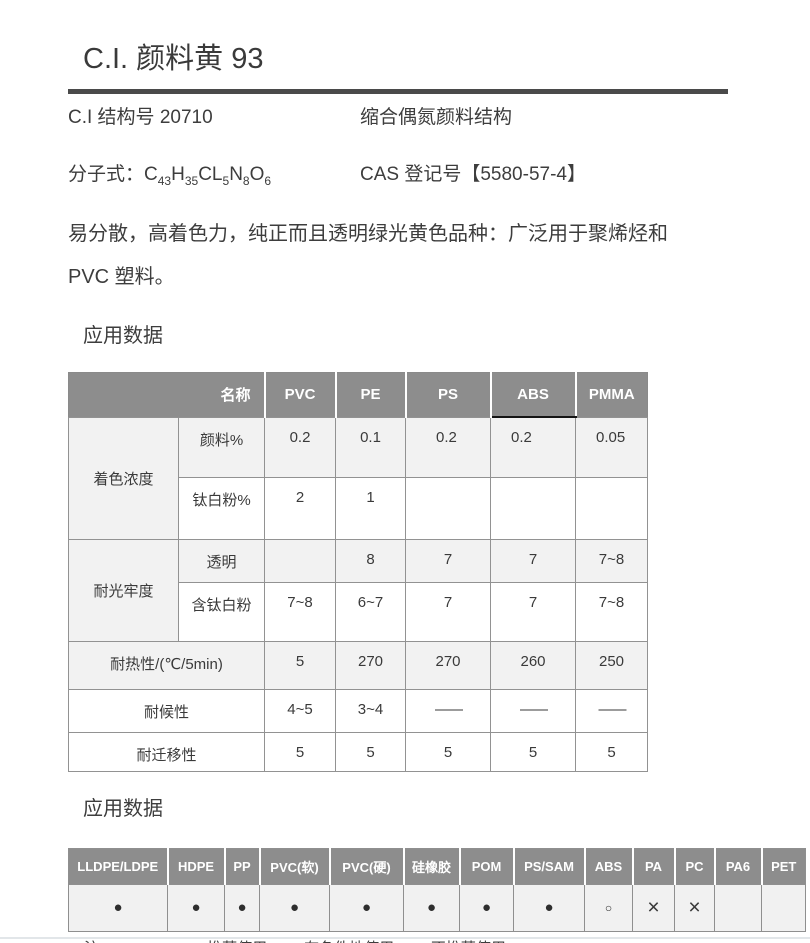 The height and width of the screenshot is (943, 810). What do you see at coordinates (368, 233) in the screenshot?
I see `description-line: 易分散，高着色力，纯正而且透明绿光黄色品种：广泛用于聚烯烃和` at bounding box center [368, 233].